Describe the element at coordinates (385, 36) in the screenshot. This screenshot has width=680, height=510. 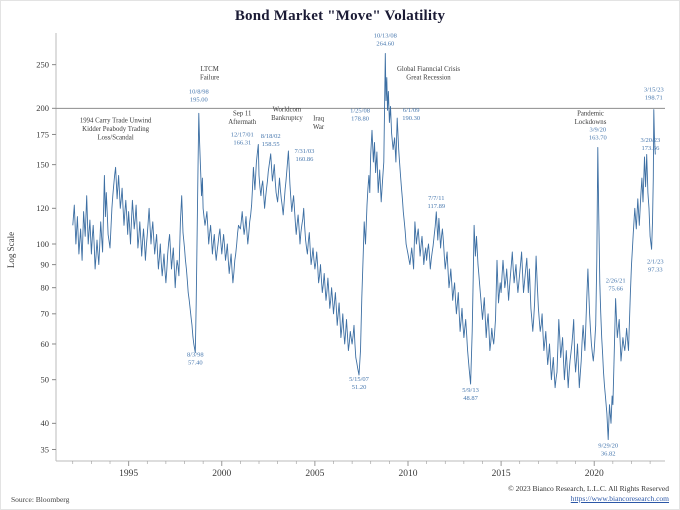
I see `annotation-date: 10/13/08` at that location.